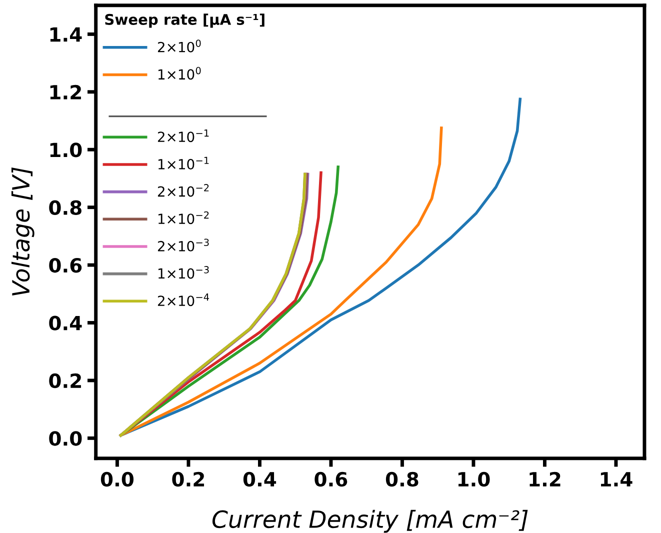 This screenshot has height=533, width=661. Describe the element at coordinates (402, 479) in the screenshot. I see `x-tick-label: 0.8` at that location.